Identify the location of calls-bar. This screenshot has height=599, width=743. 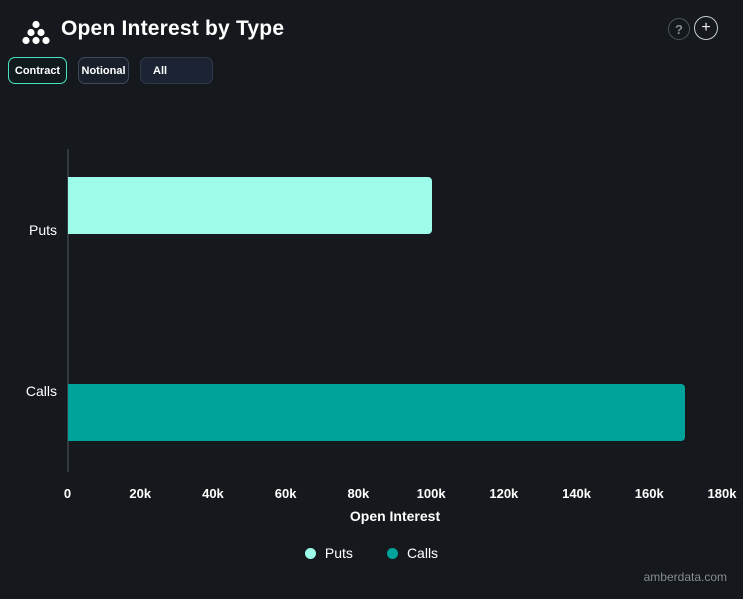
(376, 412).